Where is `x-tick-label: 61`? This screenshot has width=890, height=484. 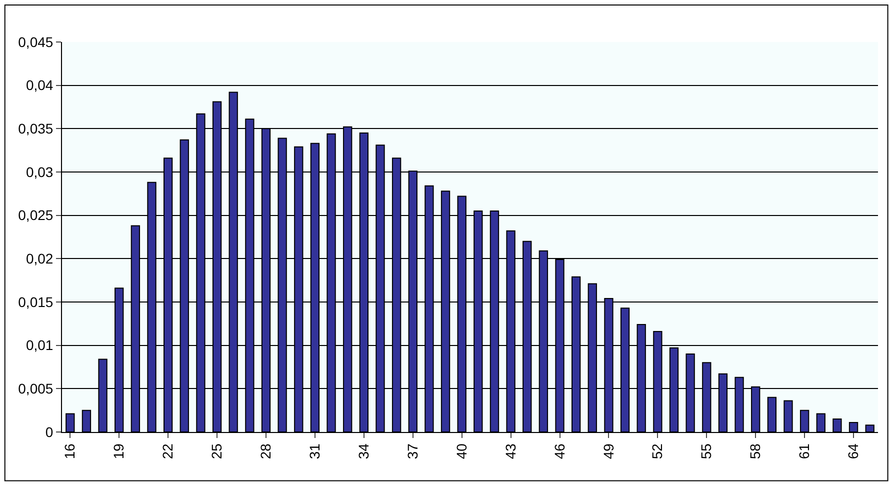 x-tick-label: 61 is located at coordinates (804, 451).